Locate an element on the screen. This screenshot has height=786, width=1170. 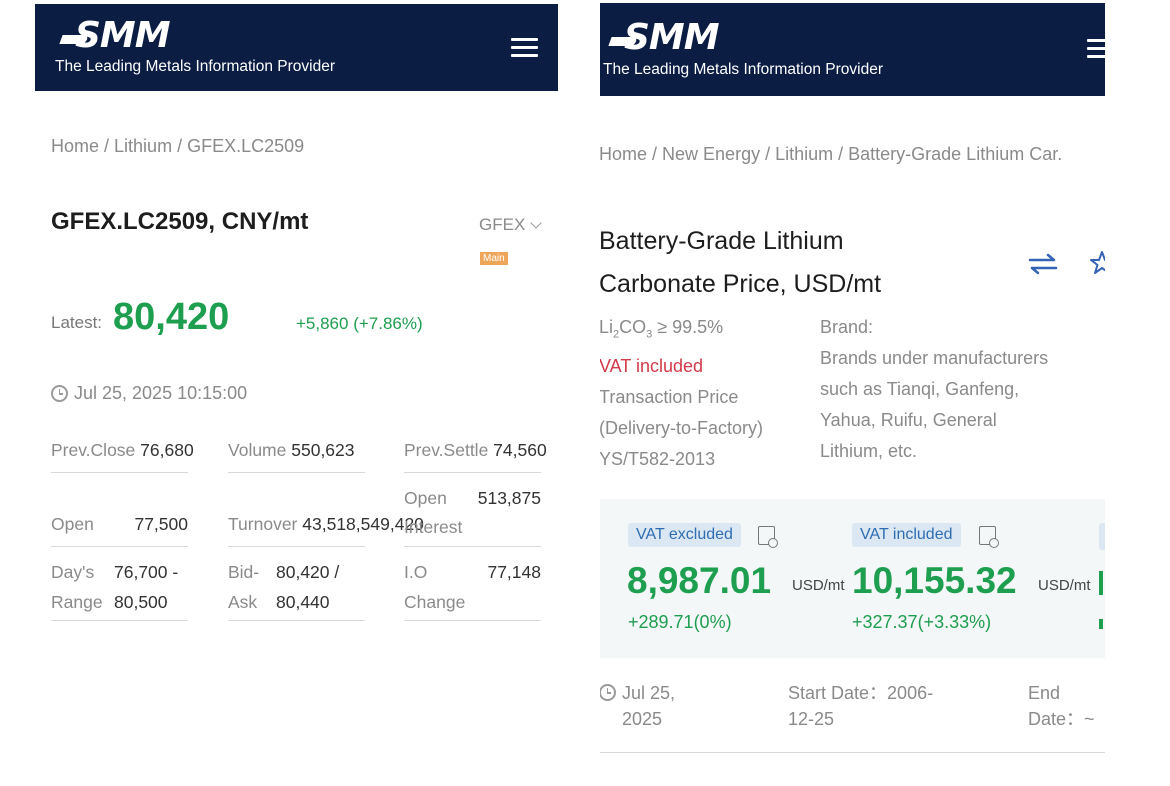
breadcrumb-current: Battery-Grade Lithium Car. is located at coordinates (955, 154).